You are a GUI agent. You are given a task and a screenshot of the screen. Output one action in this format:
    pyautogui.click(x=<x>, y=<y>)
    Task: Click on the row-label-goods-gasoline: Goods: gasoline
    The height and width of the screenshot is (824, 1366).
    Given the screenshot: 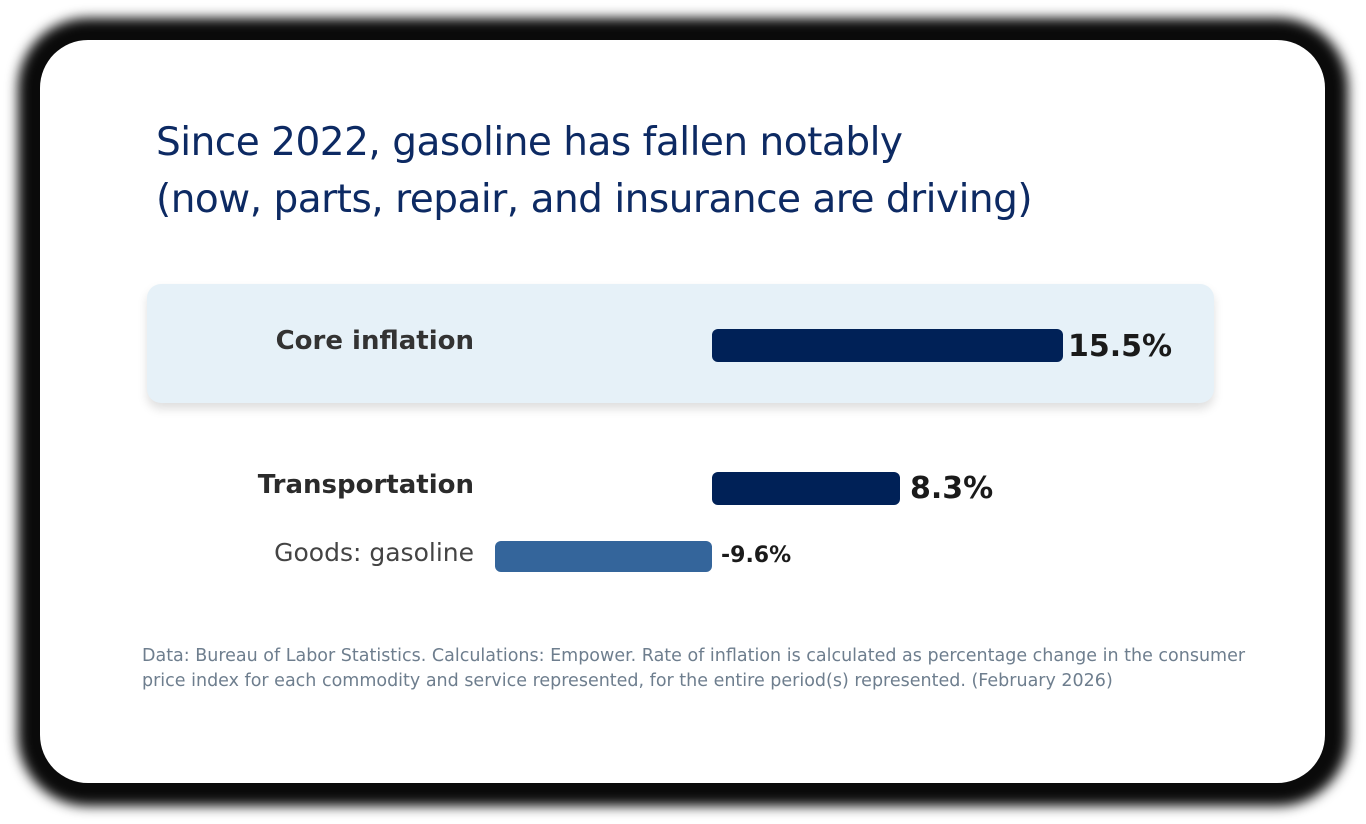 What is the action you would take?
    pyautogui.click(x=374, y=552)
    